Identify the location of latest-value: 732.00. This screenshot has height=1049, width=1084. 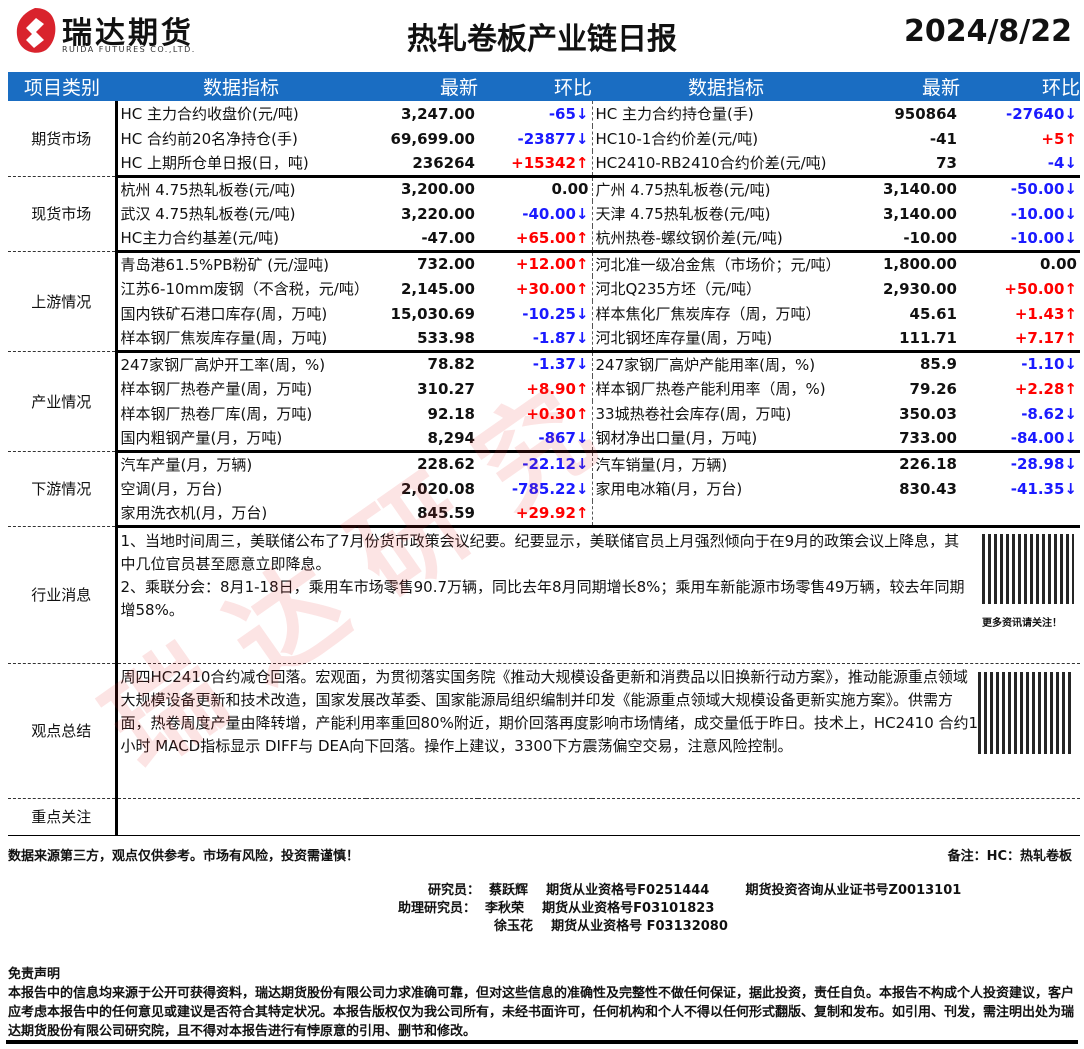
(446, 264).